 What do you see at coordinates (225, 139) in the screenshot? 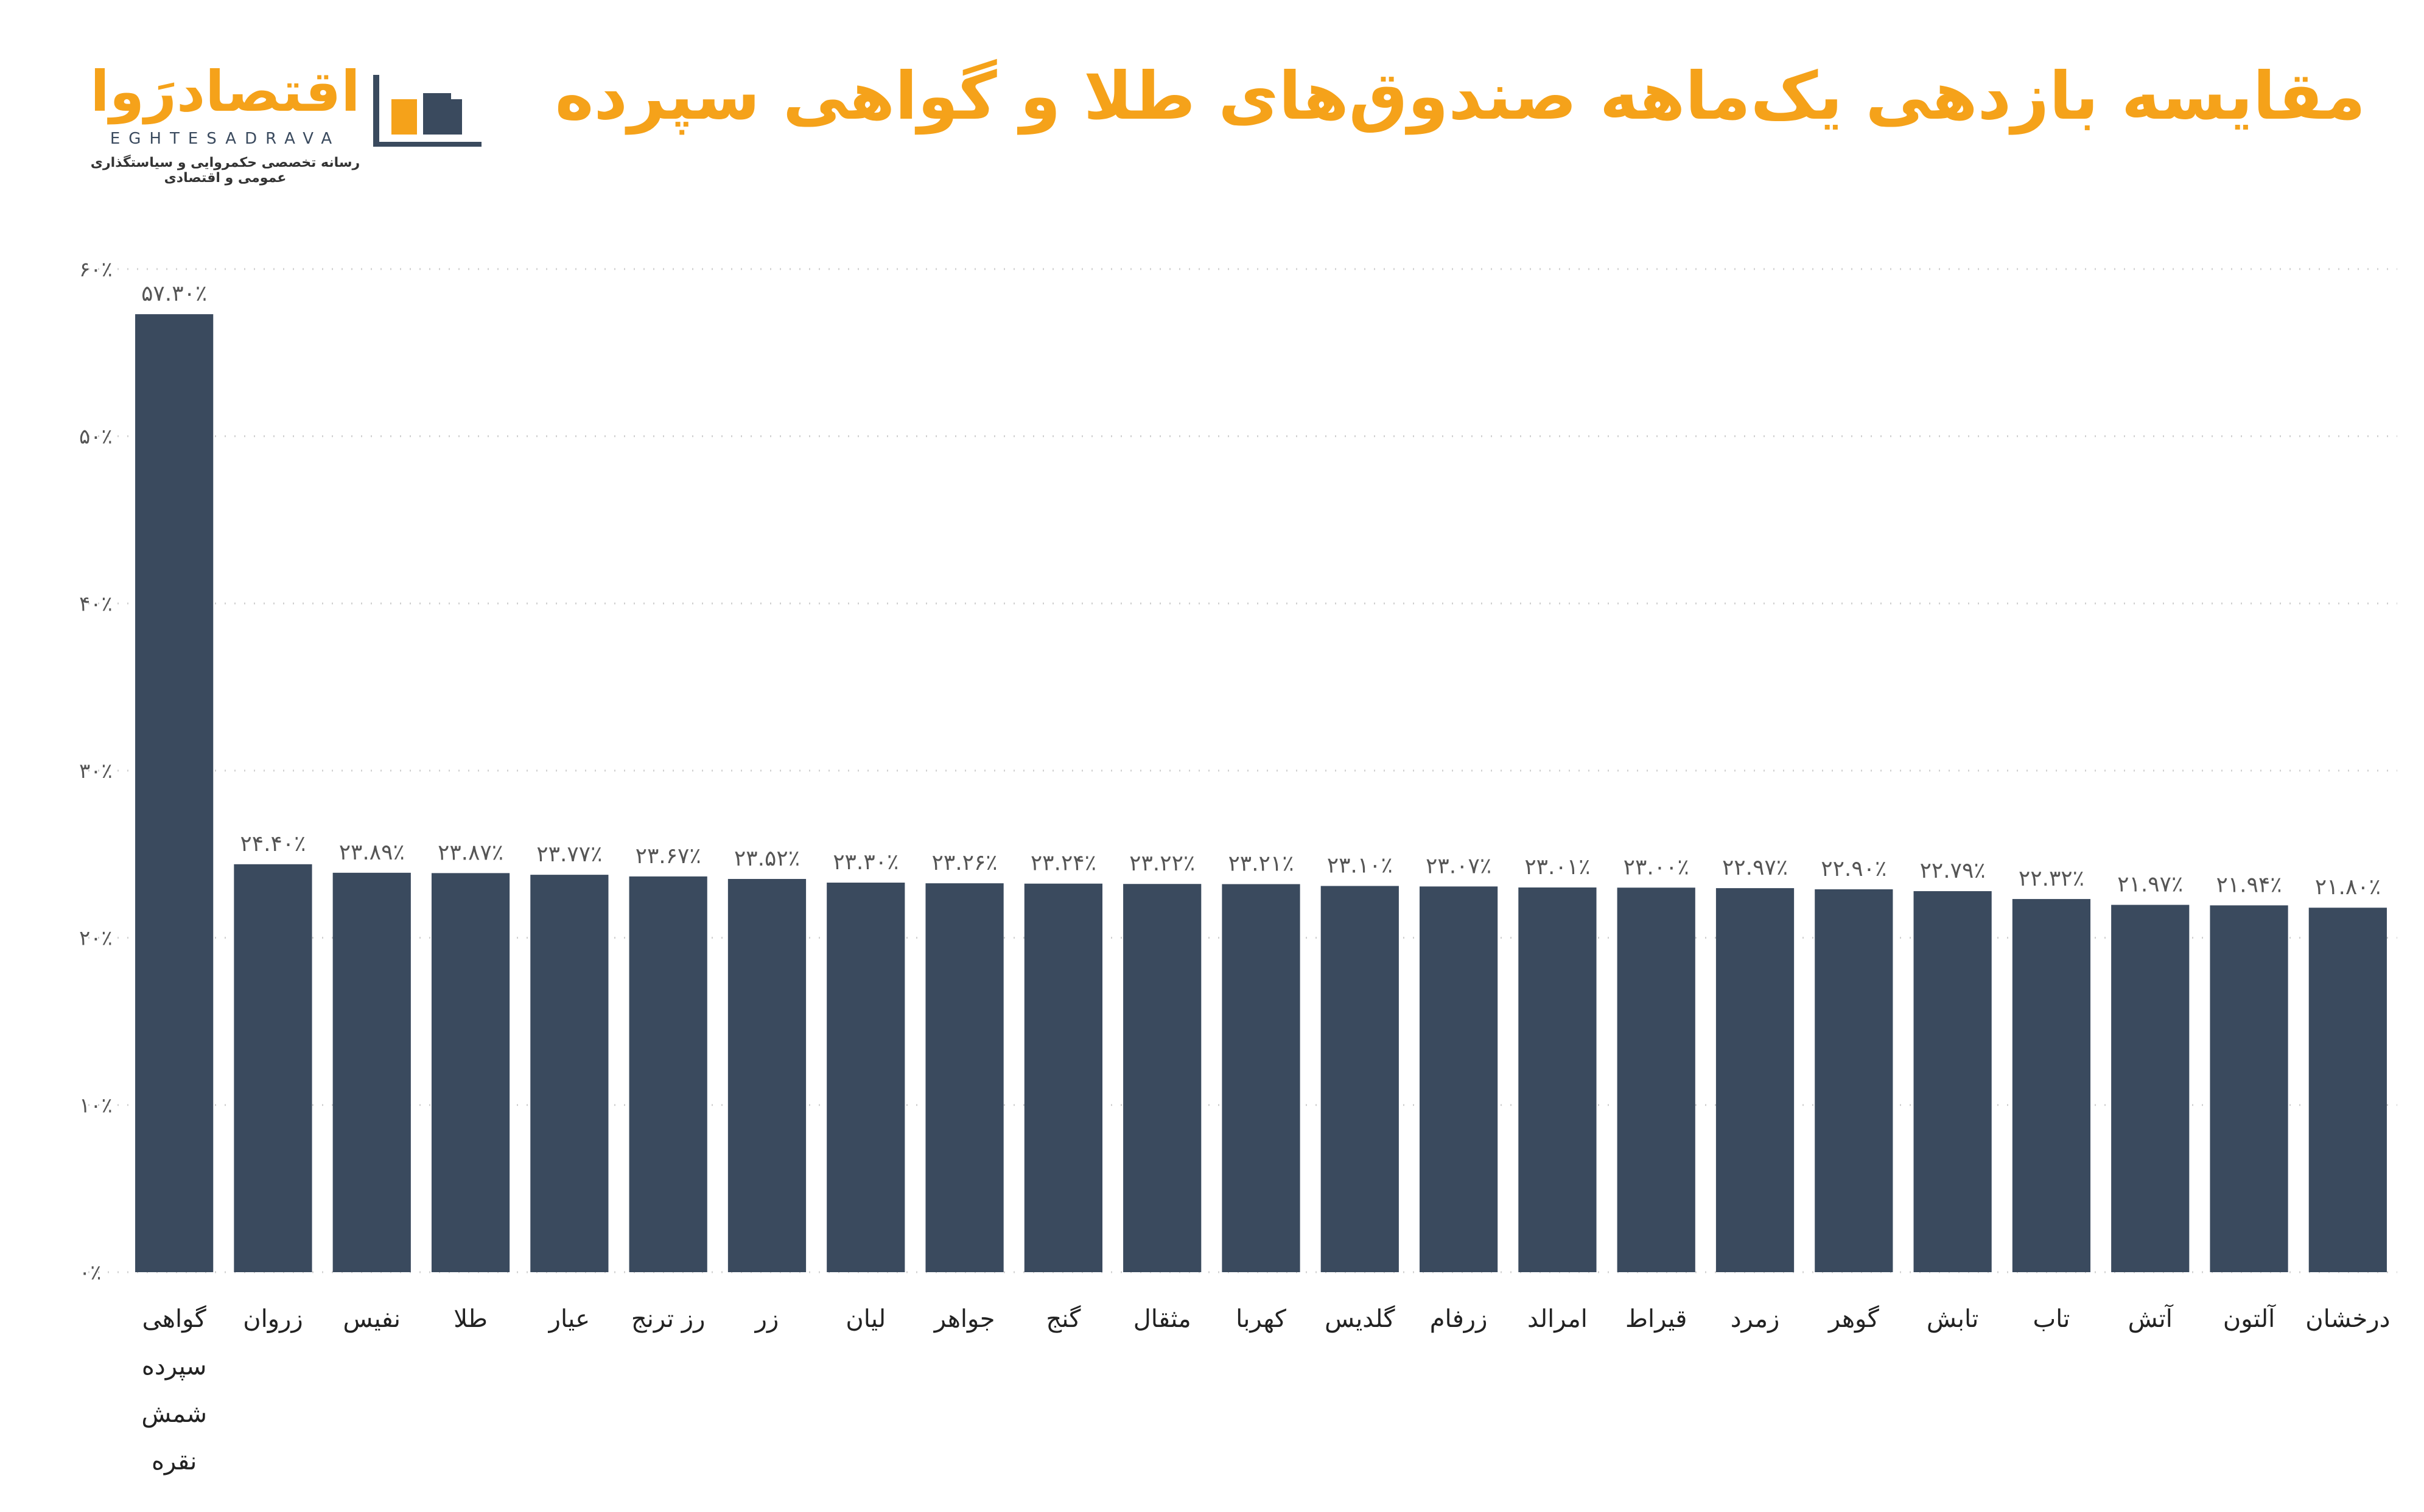
I see `logo-latin-name: EGHTESADRAVA` at bounding box center [225, 139].